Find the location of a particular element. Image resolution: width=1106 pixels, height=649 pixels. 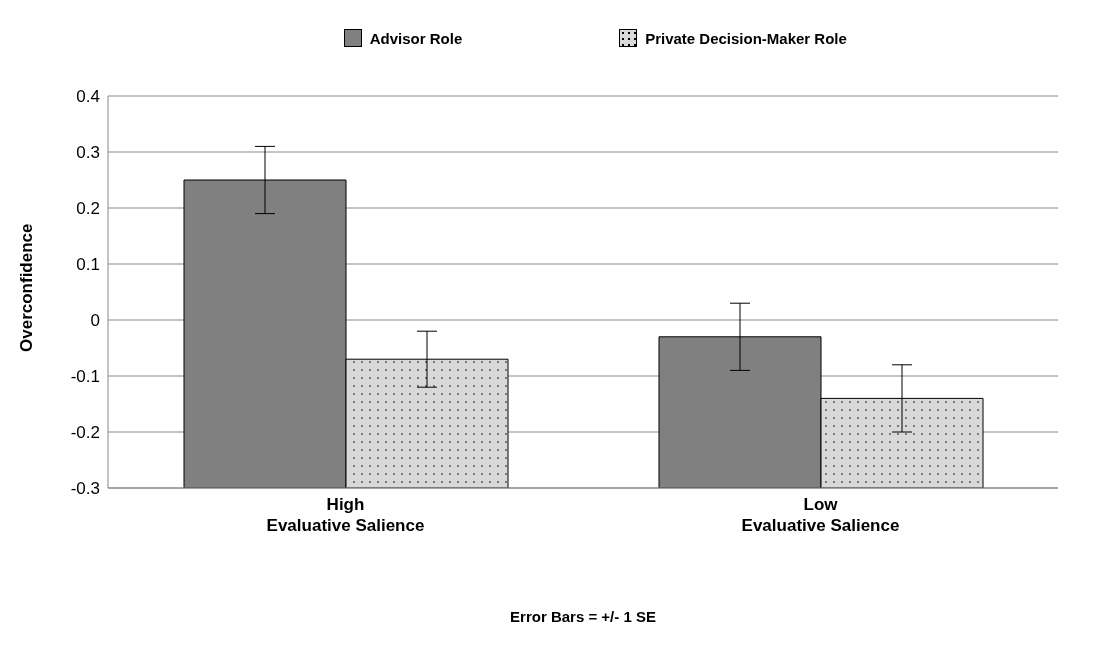

text: Error Bars = +/- 1 SE is located at coordinates (583, 616).